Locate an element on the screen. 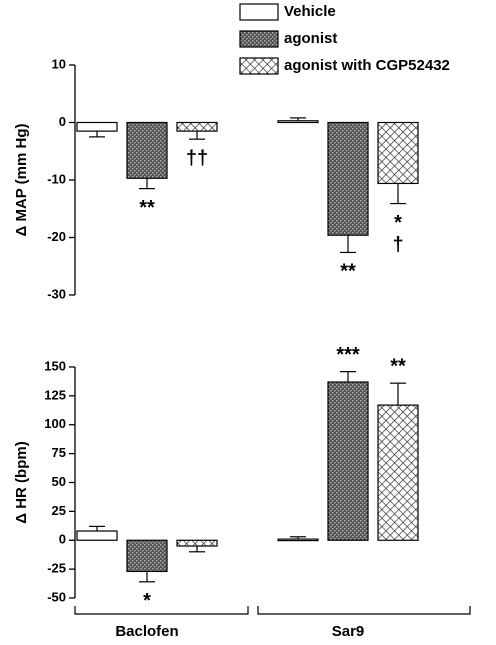 This screenshot has height=645, width=496. y-tick-label: -25 is located at coordinates (56, 568).